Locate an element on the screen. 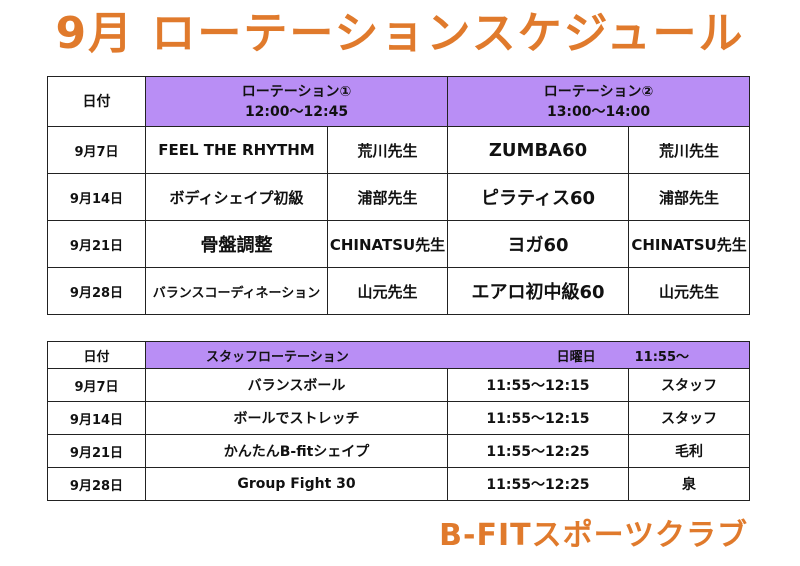 The height and width of the screenshot is (566, 800). table-header-row: 日付 スタッフローテーション 日曜日 11:55〜 is located at coordinates (399, 355).